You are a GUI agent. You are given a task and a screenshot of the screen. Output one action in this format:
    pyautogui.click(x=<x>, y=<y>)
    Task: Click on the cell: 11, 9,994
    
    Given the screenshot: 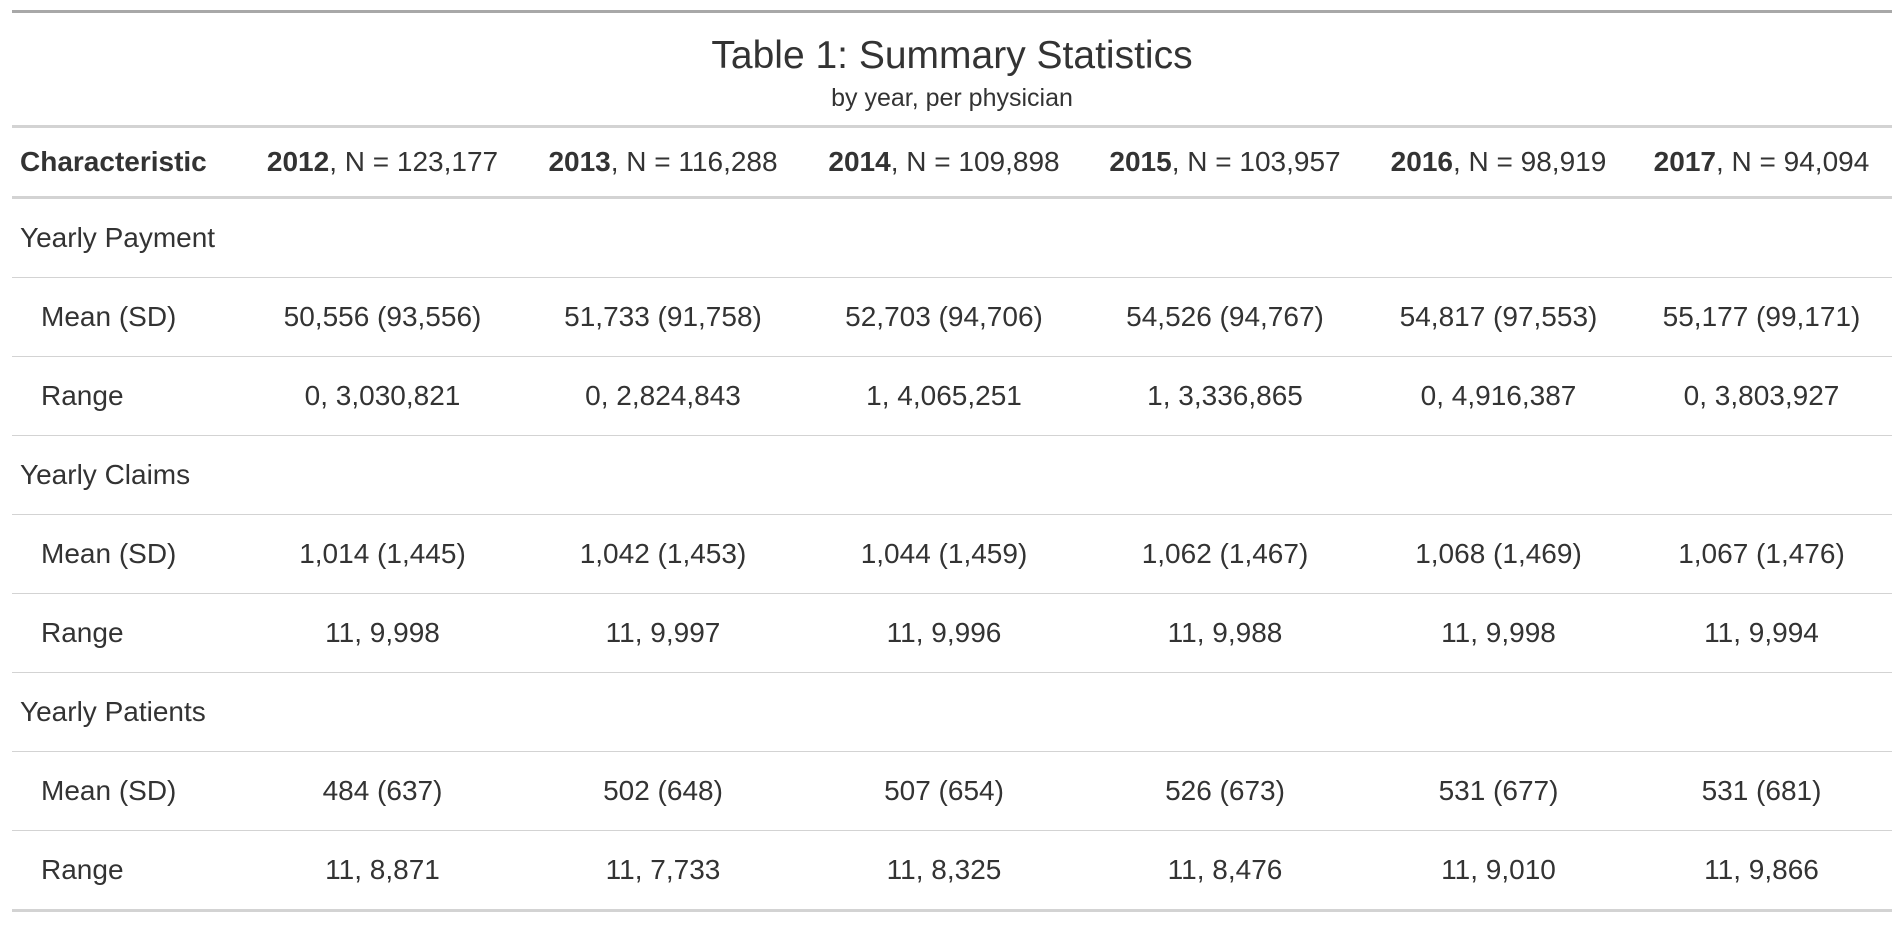 What is the action you would take?
    pyautogui.click(x=1761, y=633)
    